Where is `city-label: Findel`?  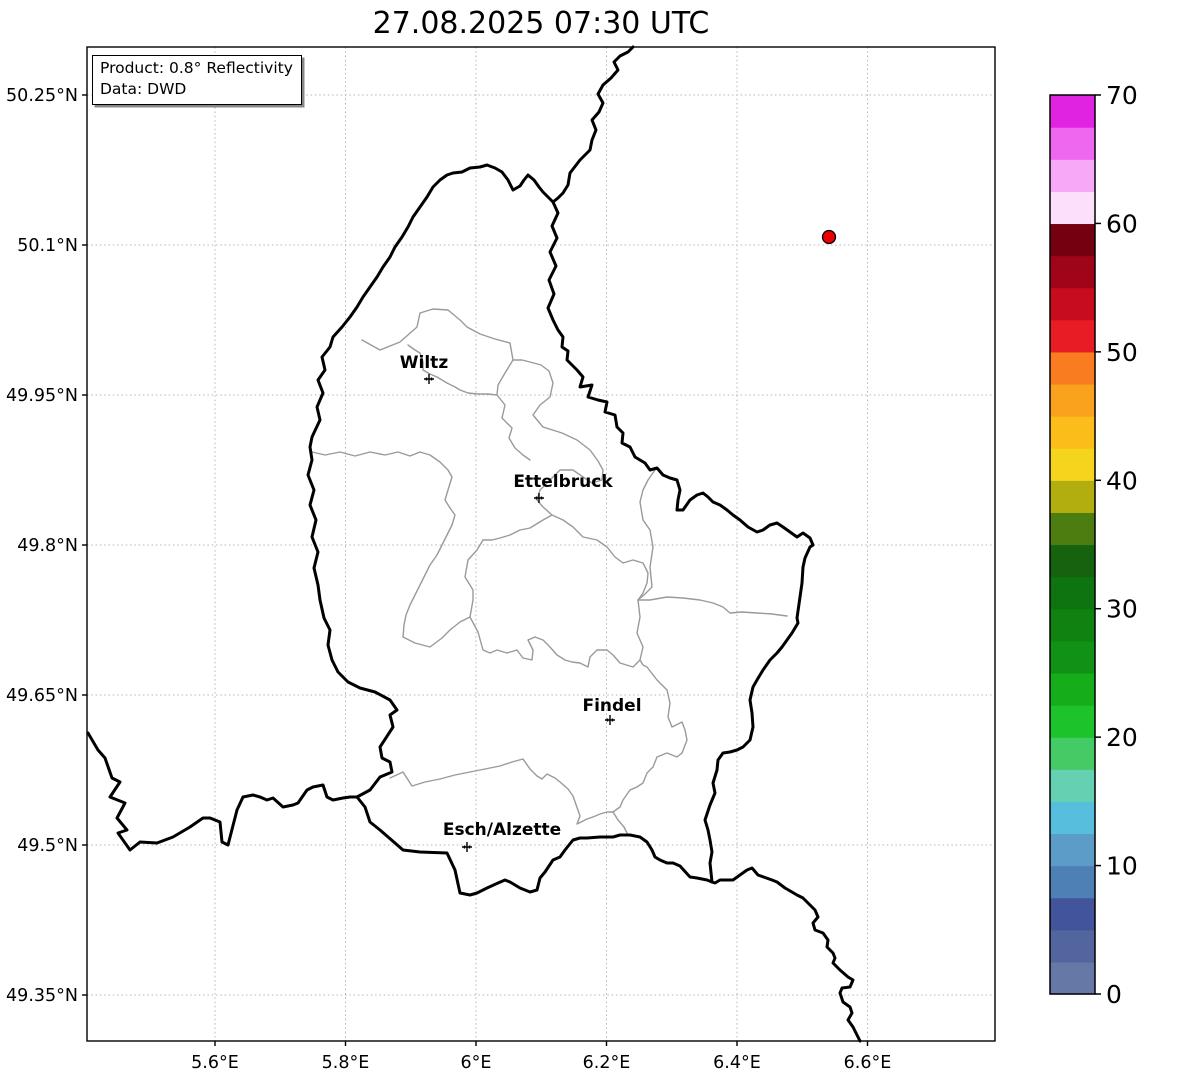
city-label: Findel is located at coordinates (611, 706).